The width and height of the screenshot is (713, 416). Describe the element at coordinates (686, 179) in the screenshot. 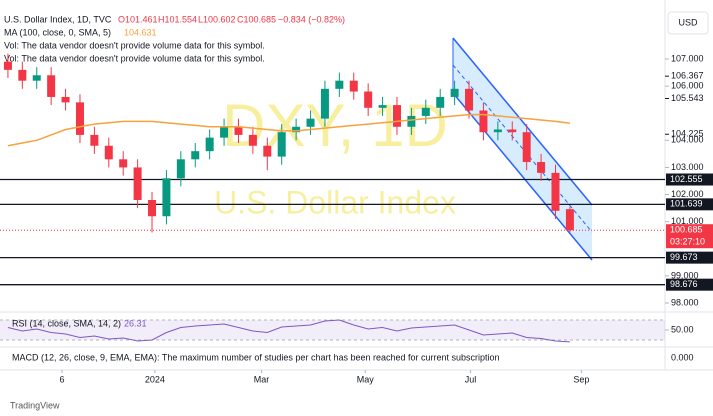

I see `level-label: 102.555` at that location.